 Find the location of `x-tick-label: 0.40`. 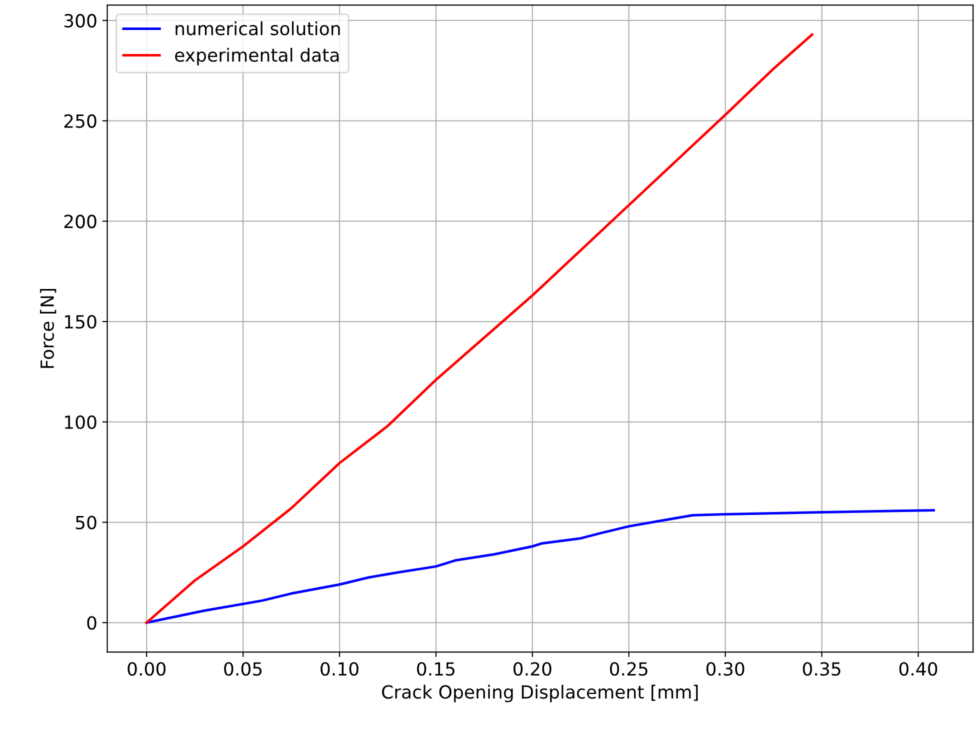

x-tick-label: 0.40 is located at coordinates (918, 669).